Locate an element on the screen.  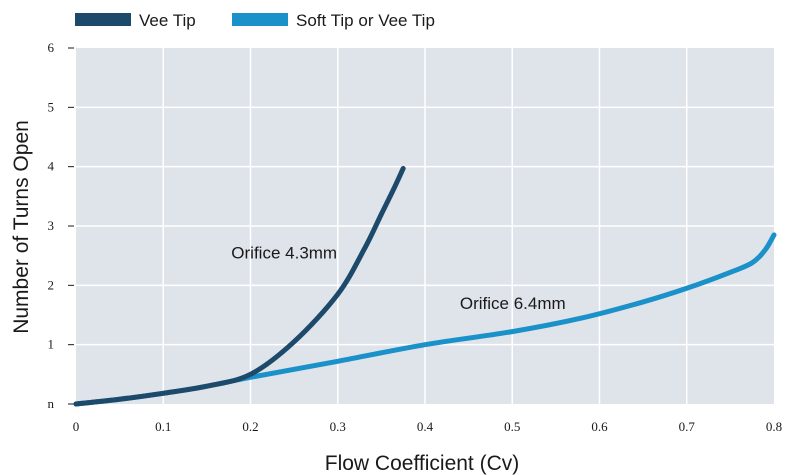
x-tick-label: 0.3 is located at coordinates (338, 426).